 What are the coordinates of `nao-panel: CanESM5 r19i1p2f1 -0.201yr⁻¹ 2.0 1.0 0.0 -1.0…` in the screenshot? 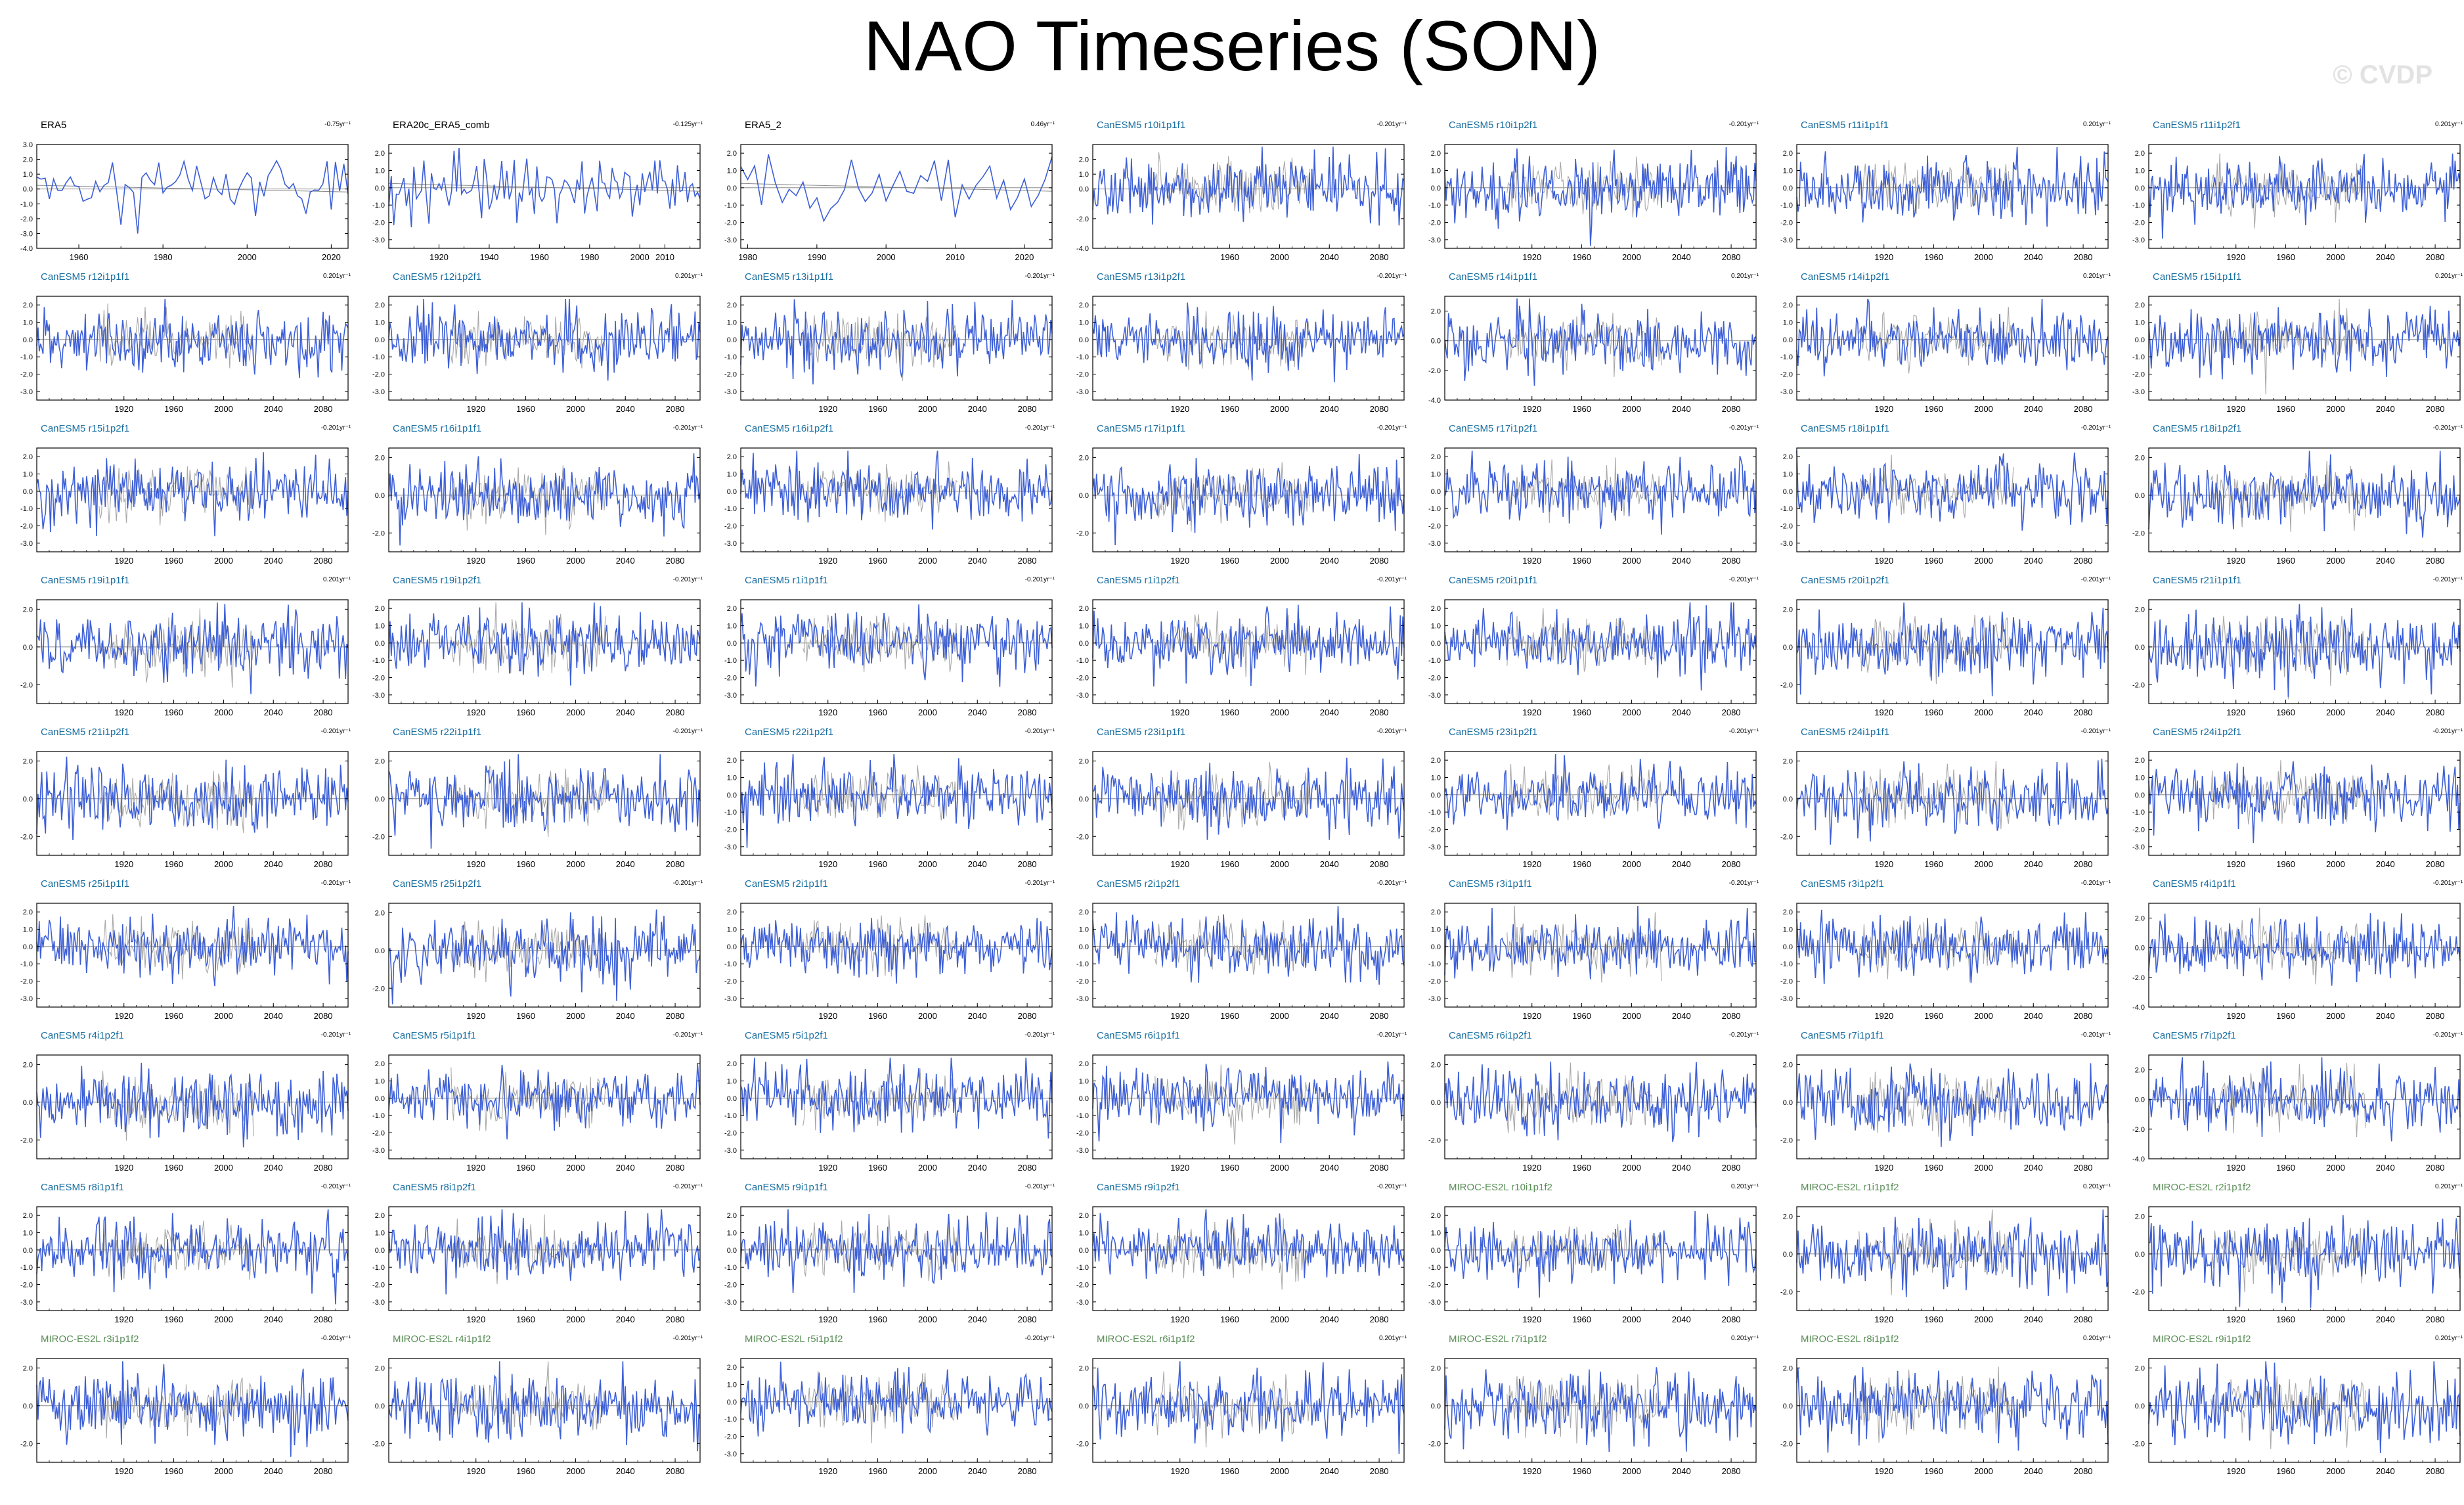 It's located at (532, 650).